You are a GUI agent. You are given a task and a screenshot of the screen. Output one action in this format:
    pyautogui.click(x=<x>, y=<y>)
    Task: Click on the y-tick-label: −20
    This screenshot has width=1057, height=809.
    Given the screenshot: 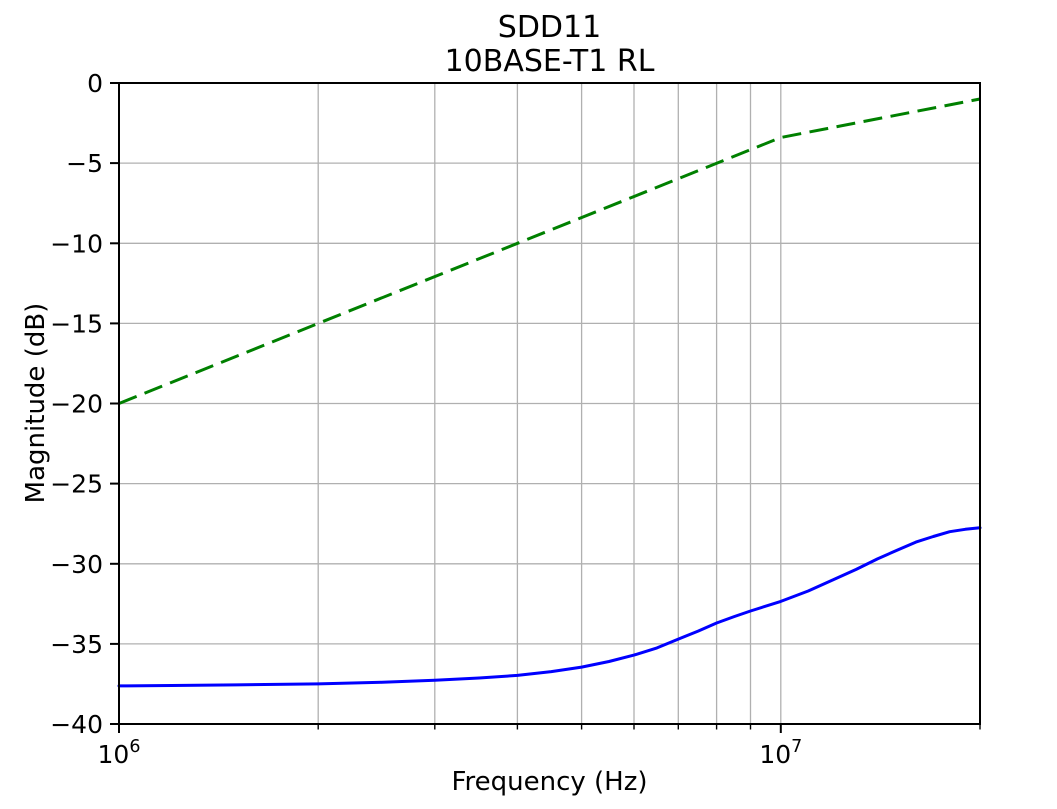 What is the action you would take?
    pyautogui.click(x=76, y=404)
    